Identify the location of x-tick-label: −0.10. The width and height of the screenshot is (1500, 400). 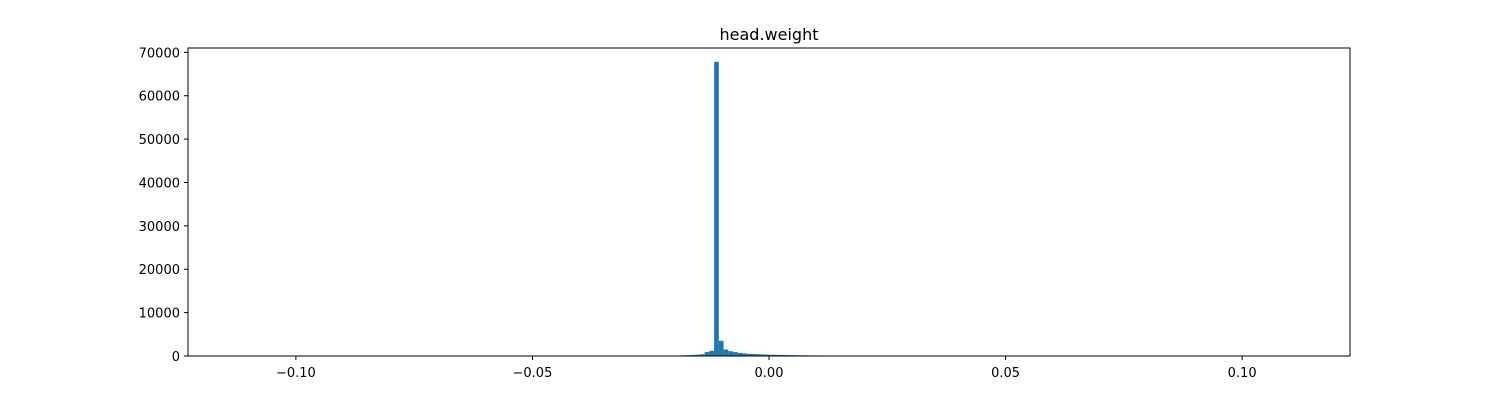
(296, 373).